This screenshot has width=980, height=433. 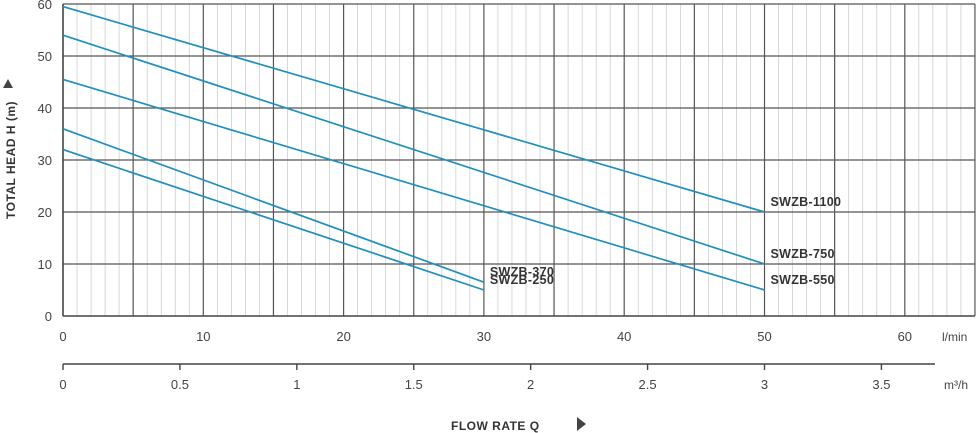 What do you see at coordinates (648, 384) in the screenshot?
I see `secondary-x-tick-label: 2.5` at bounding box center [648, 384].